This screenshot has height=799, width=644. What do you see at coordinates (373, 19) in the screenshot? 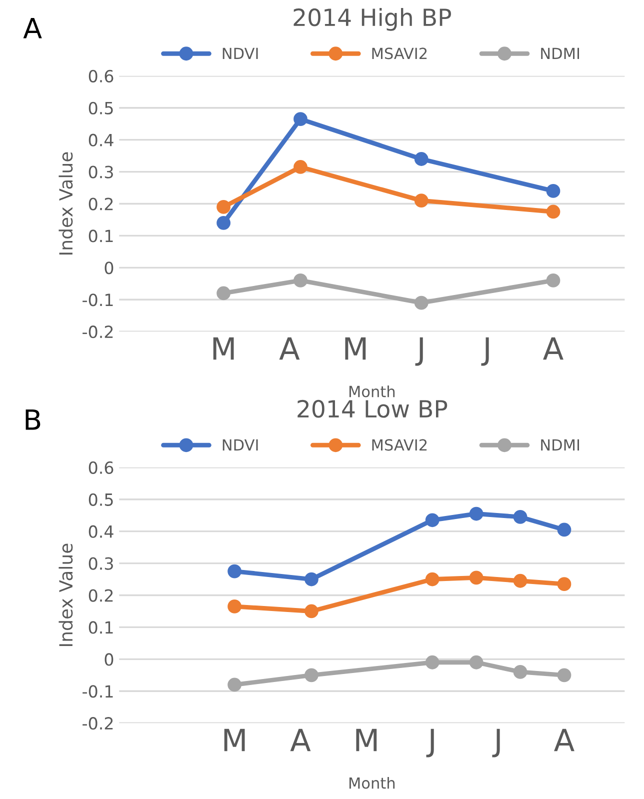
I see `chart-title: 2014 High BP` at bounding box center [373, 19].